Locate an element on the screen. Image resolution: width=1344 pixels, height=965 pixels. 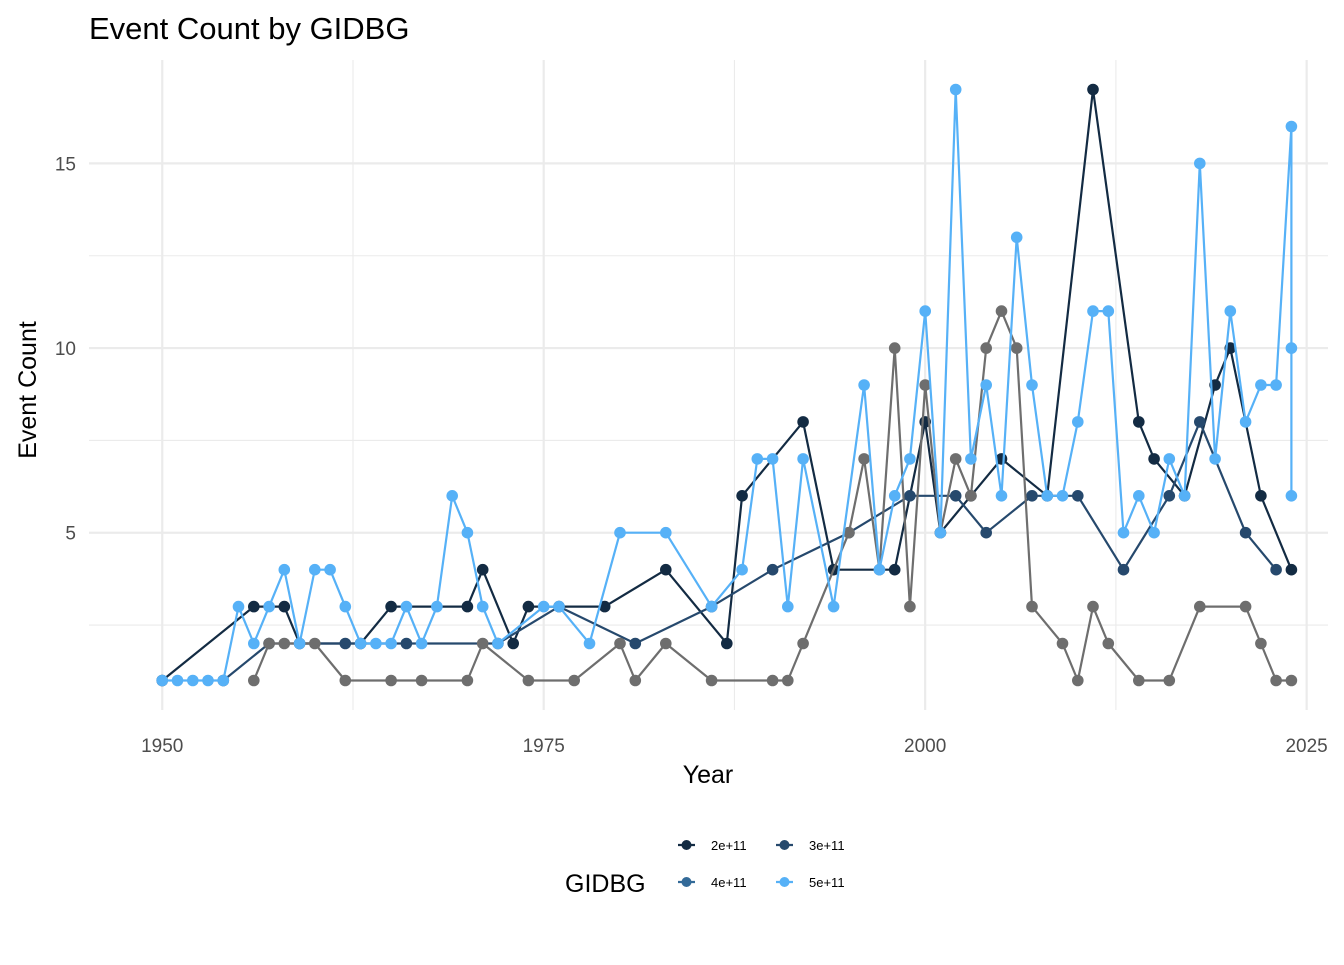
legend-label: 4e+11 is located at coordinates (729, 882).